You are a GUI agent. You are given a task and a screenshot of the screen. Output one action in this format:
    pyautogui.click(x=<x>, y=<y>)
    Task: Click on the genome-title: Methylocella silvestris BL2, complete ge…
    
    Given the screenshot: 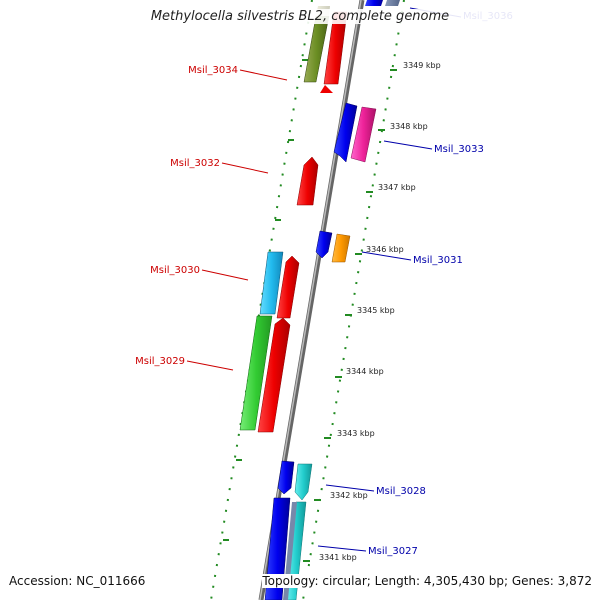 What is the action you would take?
    pyautogui.click(x=300, y=16)
    